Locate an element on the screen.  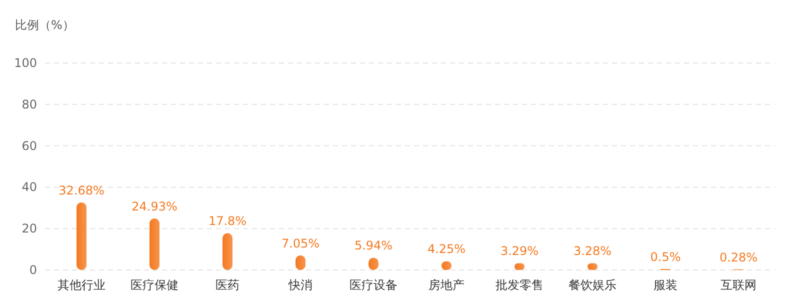
data-label: 32.68% is located at coordinates (81, 190).